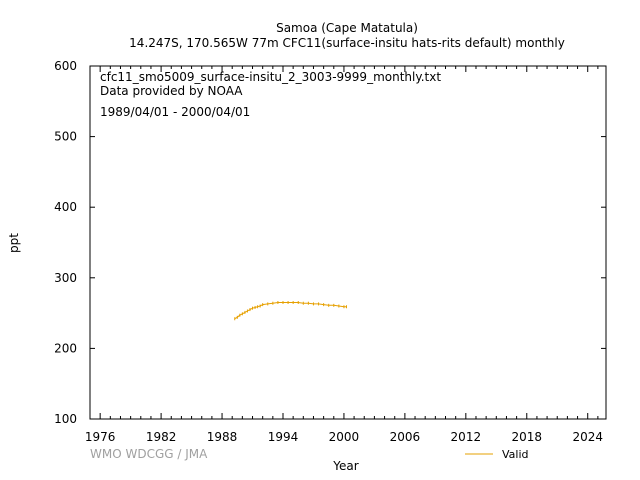  Describe the element at coordinates (65, 207) in the screenshot. I see `y-tick-label: 400` at that location.